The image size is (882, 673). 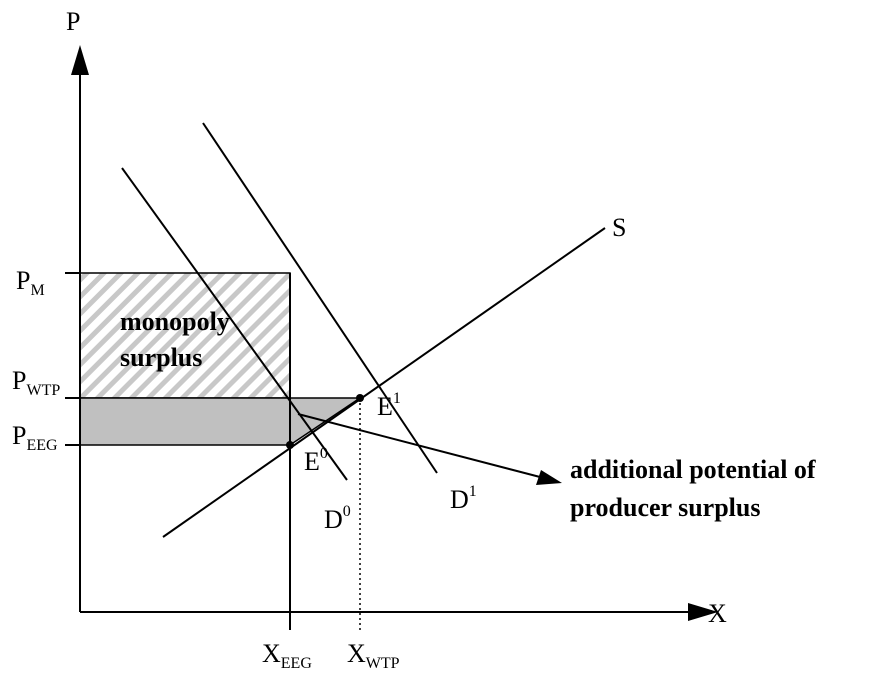 What do you see at coordinates (389, 405) in the screenshot?
I see `point-label: E1` at bounding box center [389, 405].